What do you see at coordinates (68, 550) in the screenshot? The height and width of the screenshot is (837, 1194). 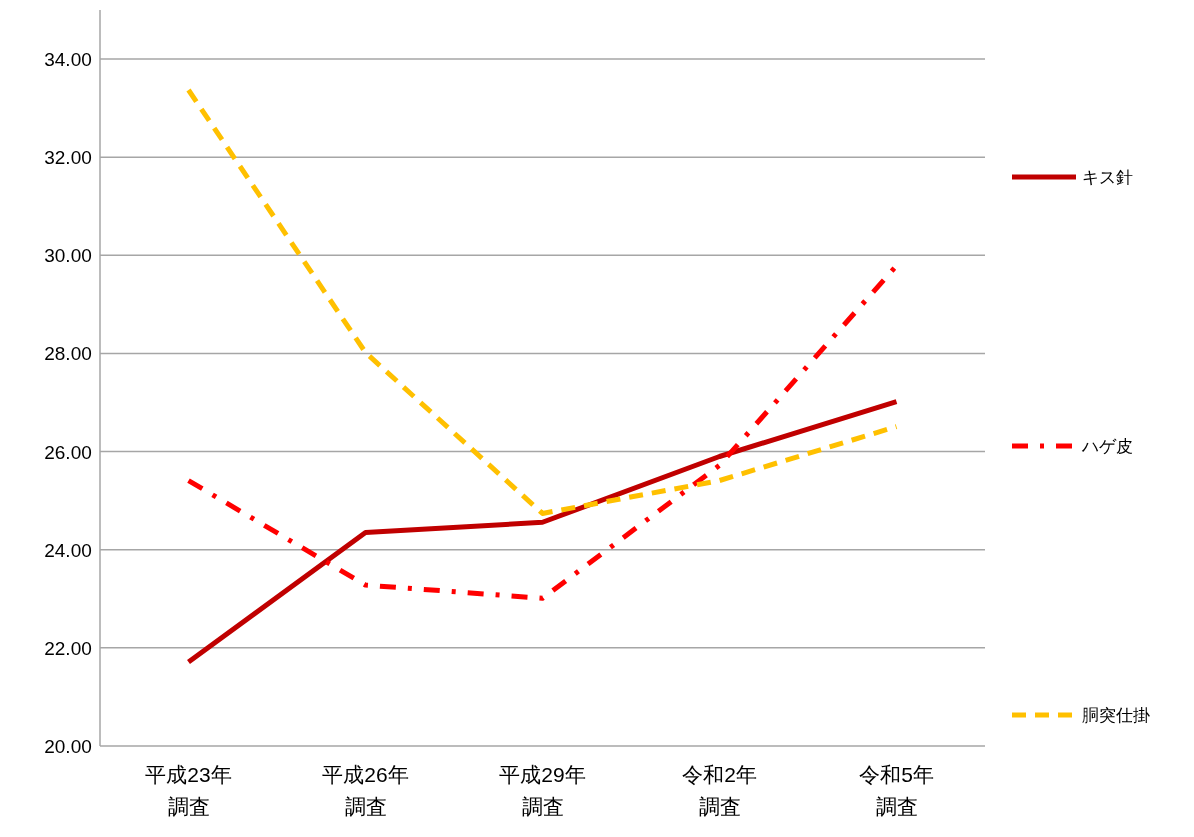 I see `y-tick-label: 24.00` at bounding box center [68, 550].